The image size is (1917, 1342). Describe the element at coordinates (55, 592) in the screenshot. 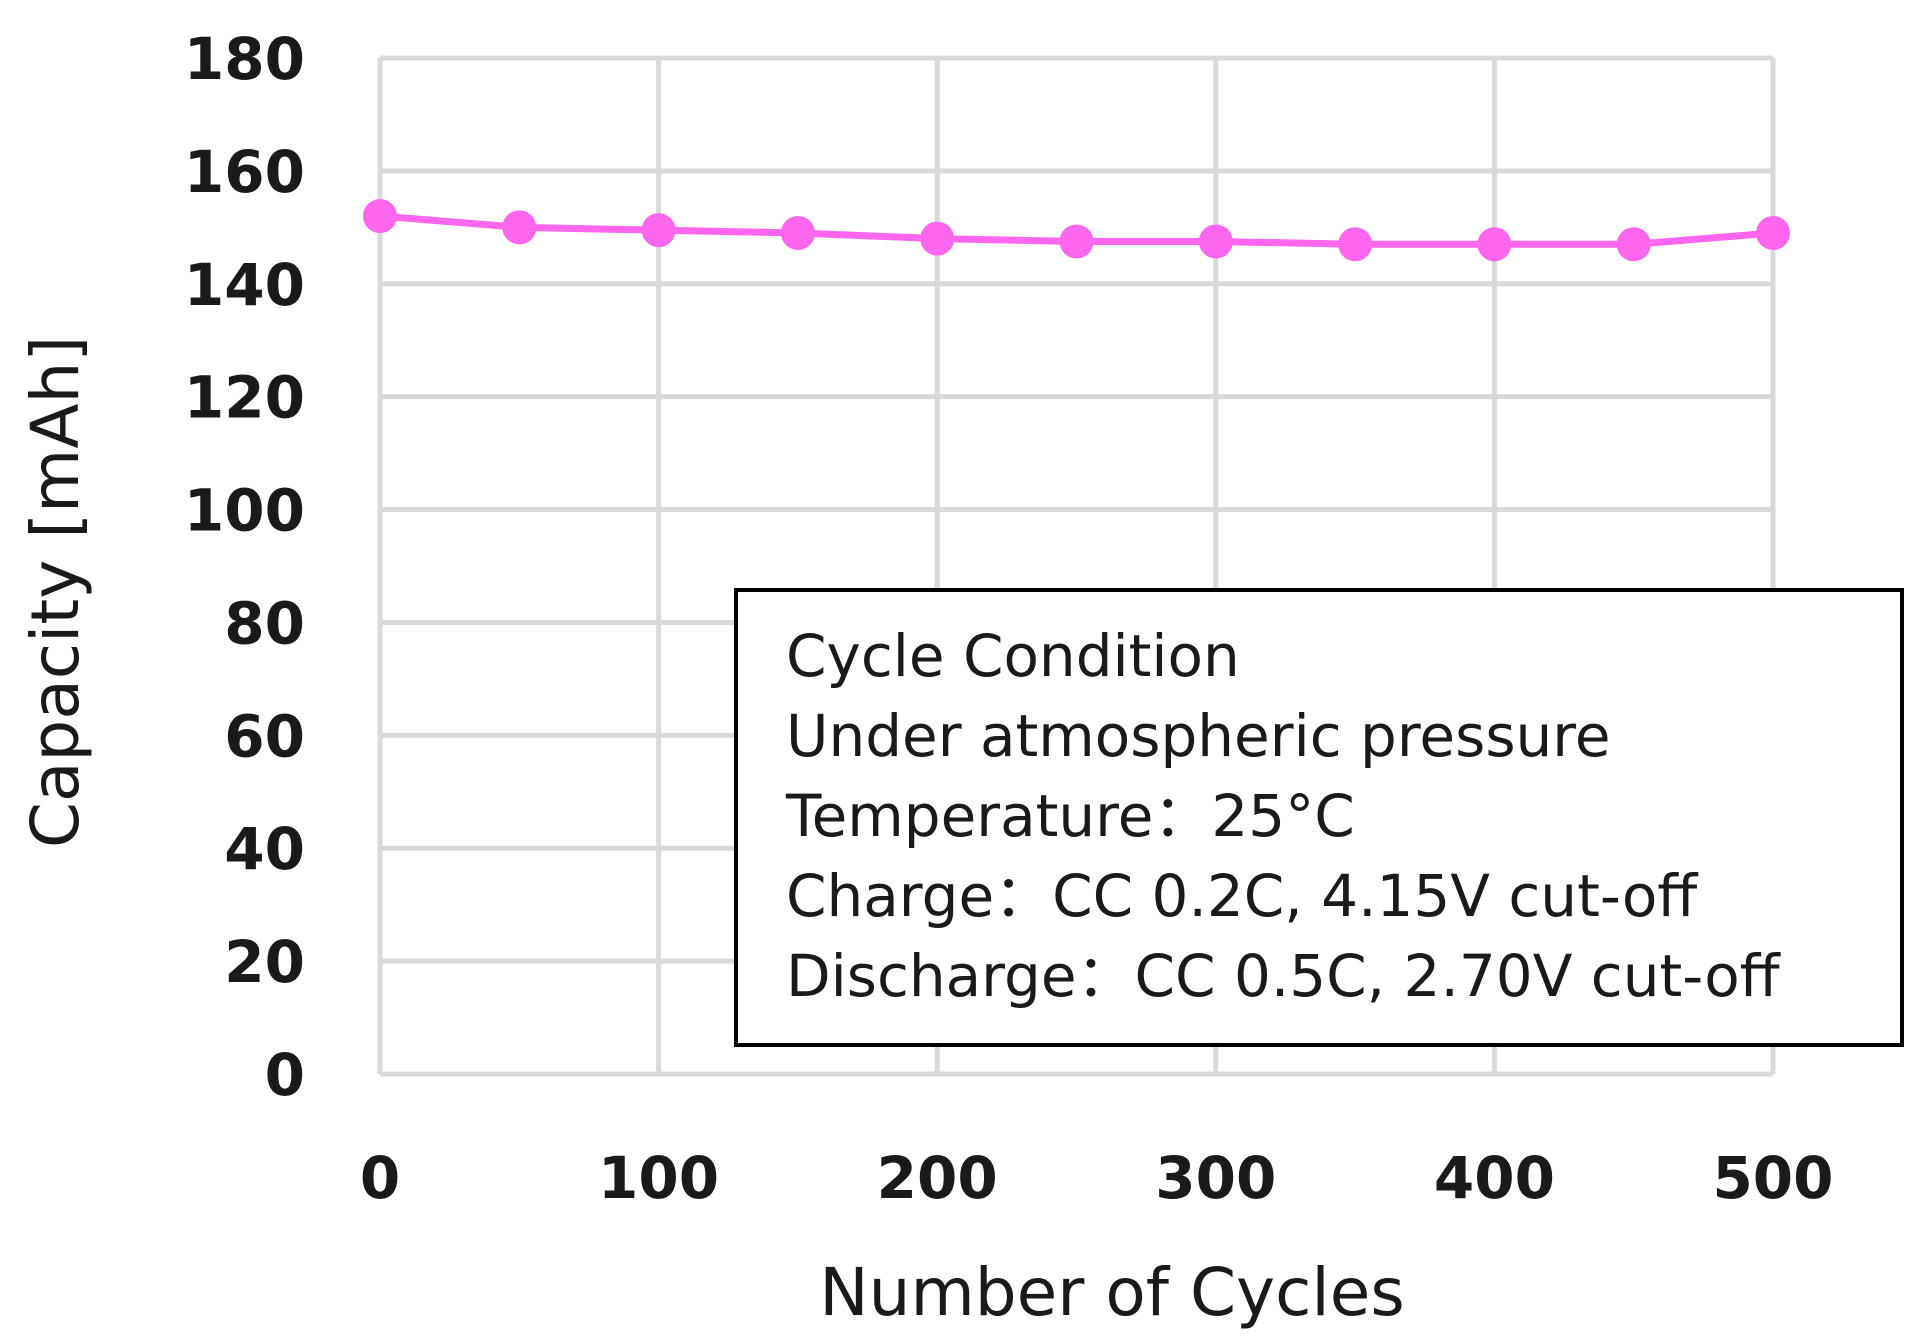

I see `y-axis-label: Capacity [mAh]` at that location.